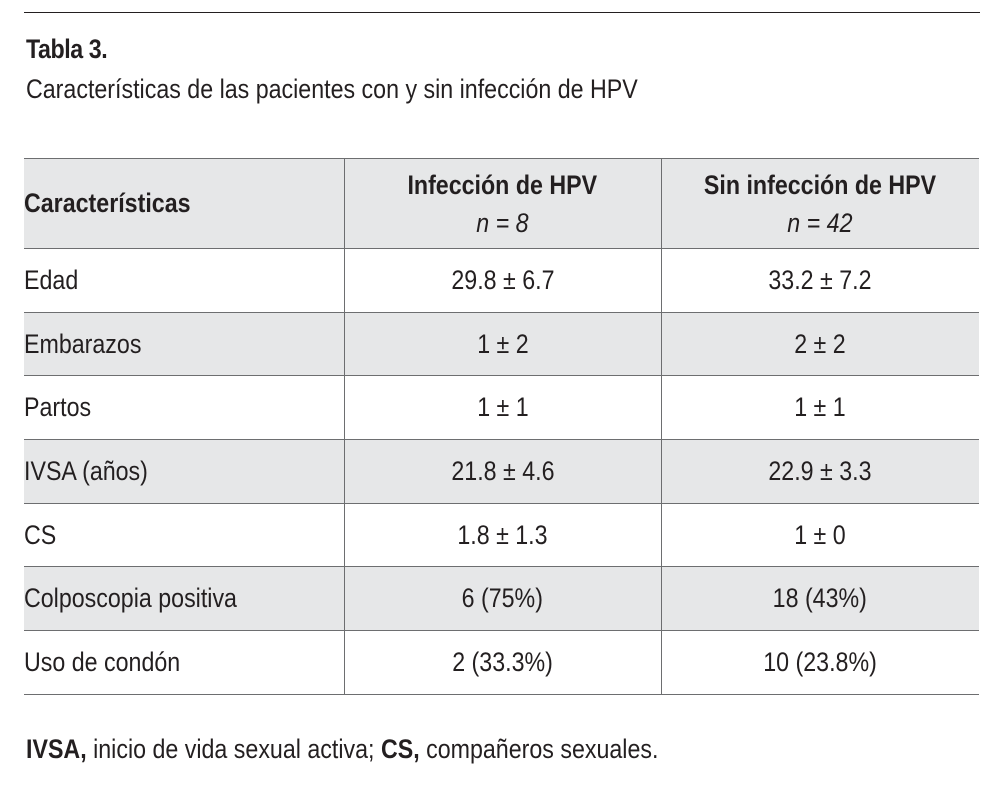  What do you see at coordinates (819, 662) in the screenshot?
I see `cell-no-hpv: 10 (23.8%)` at bounding box center [819, 662].